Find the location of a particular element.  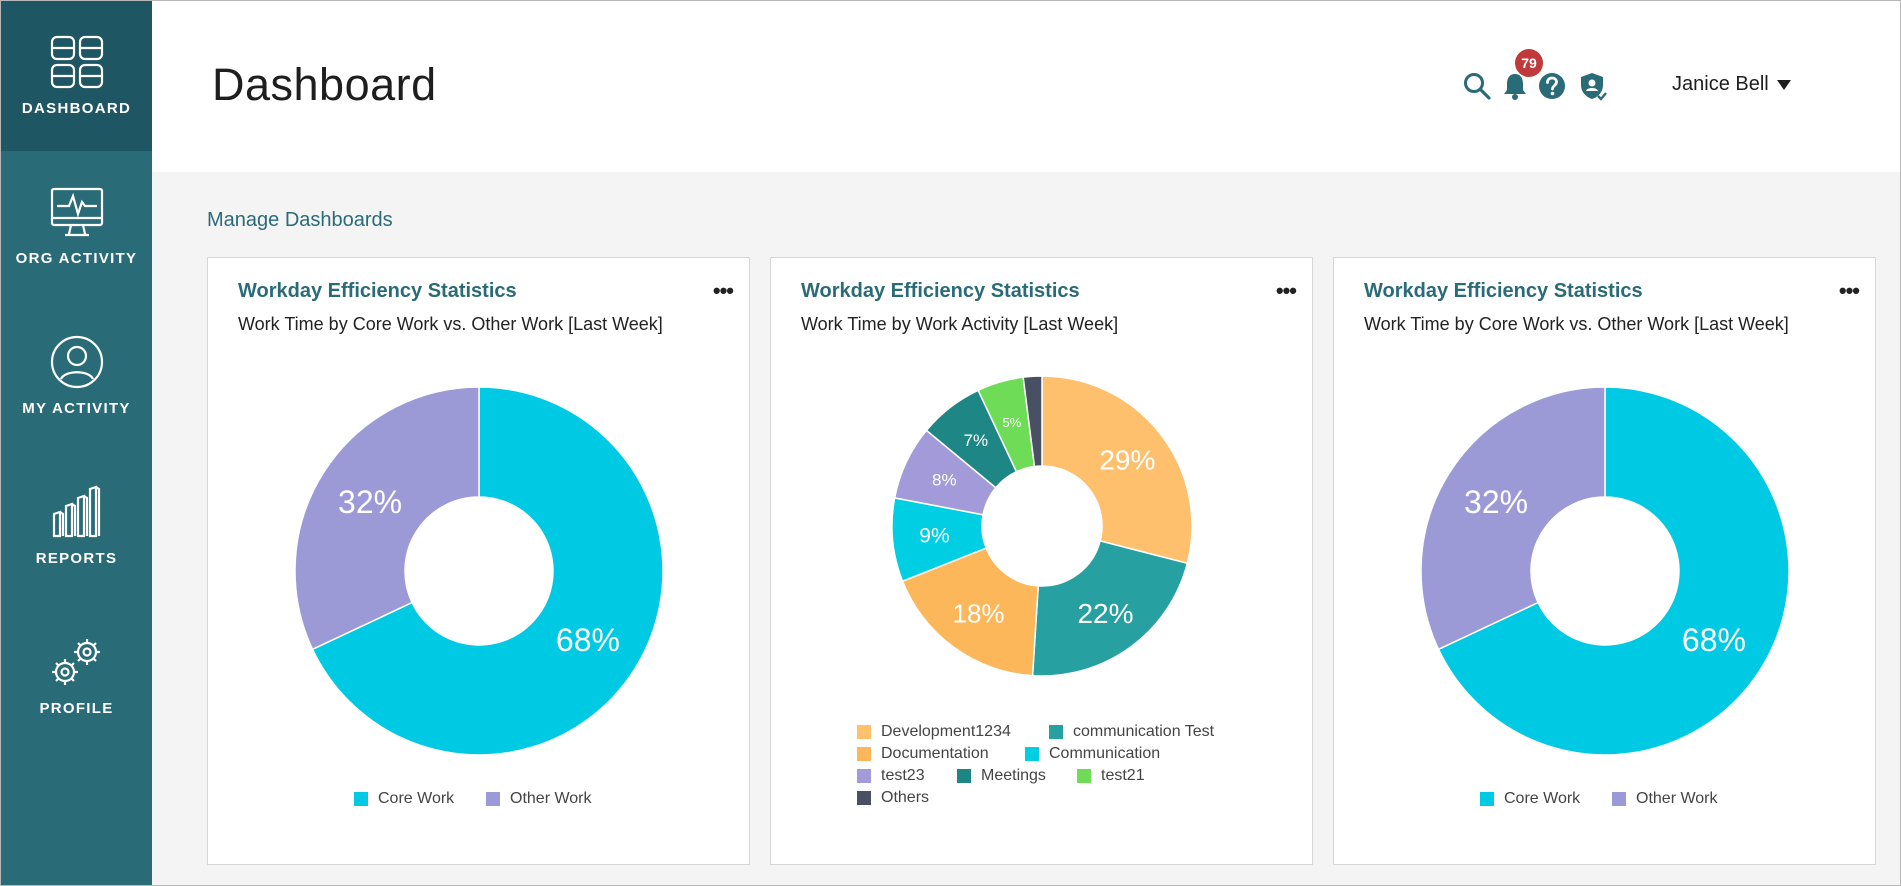

legend-label: Others is located at coordinates (905, 797).